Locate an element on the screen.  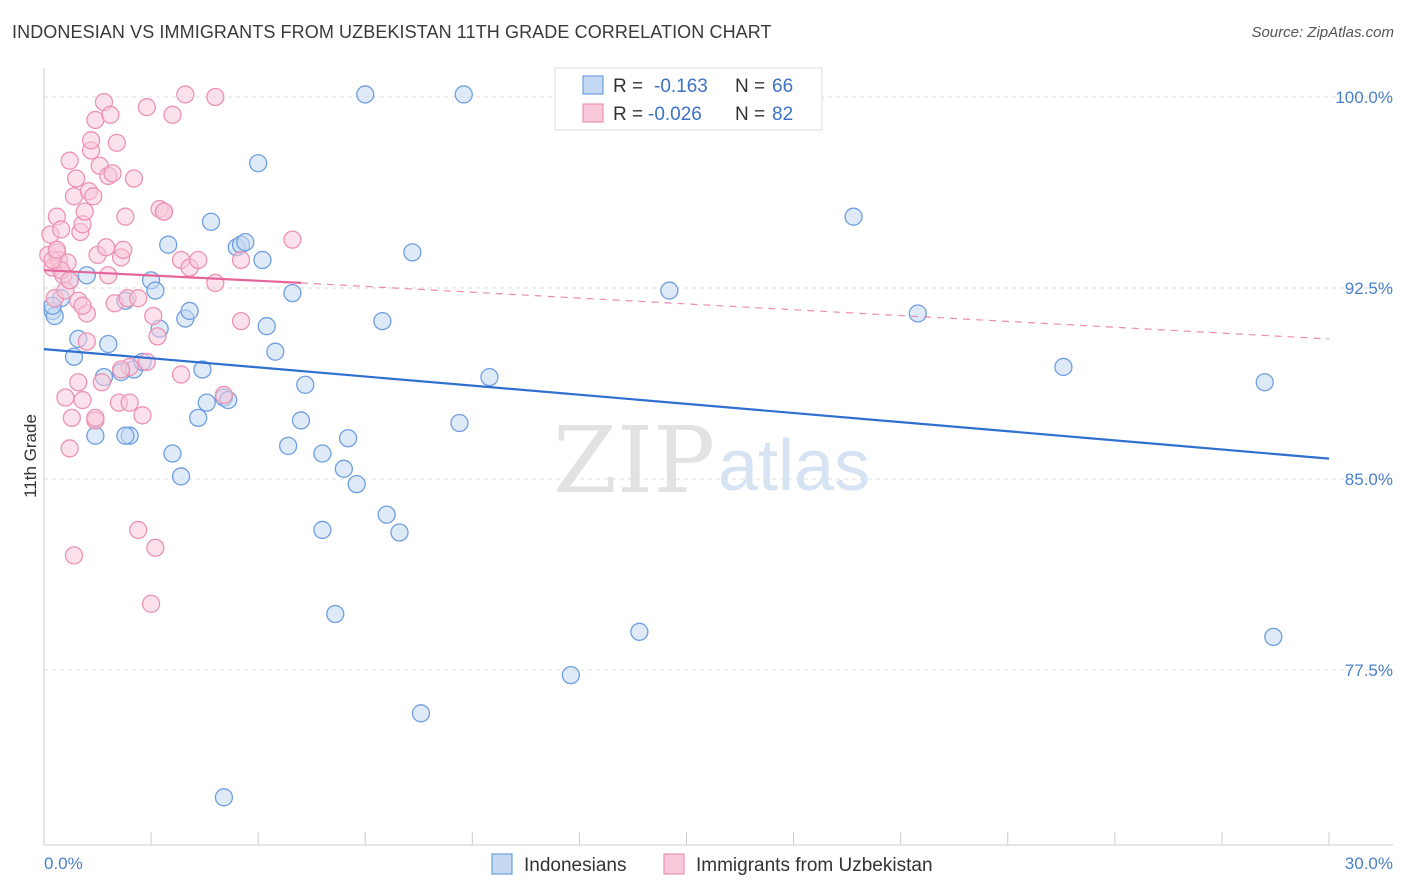
legend-n-label-2: N = is located at coordinates (750, 114).